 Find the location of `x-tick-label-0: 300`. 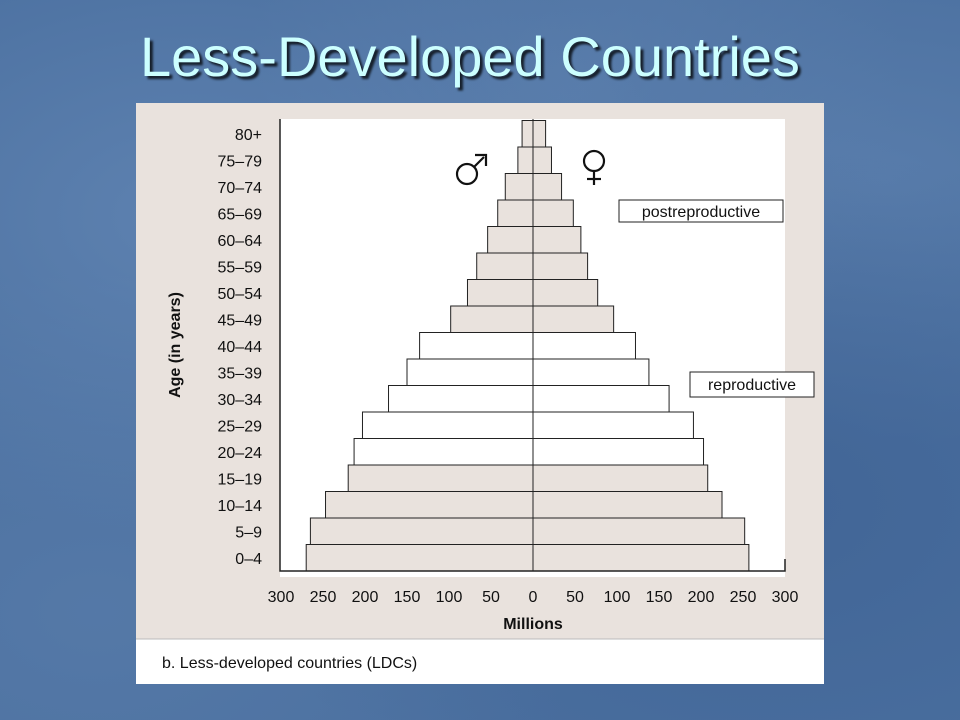

x-tick-label-0: 300 is located at coordinates (281, 597).